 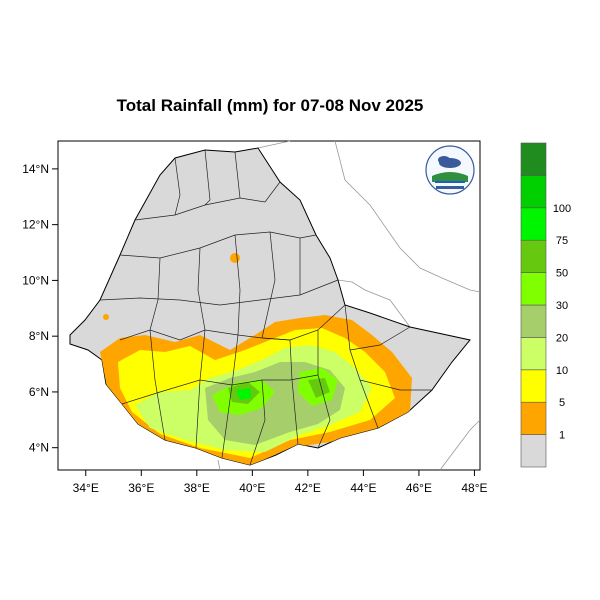 What do you see at coordinates (39, 392) in the screenshot?
I see `y-tick-label: 6°N` at bounding box center [39, 392].